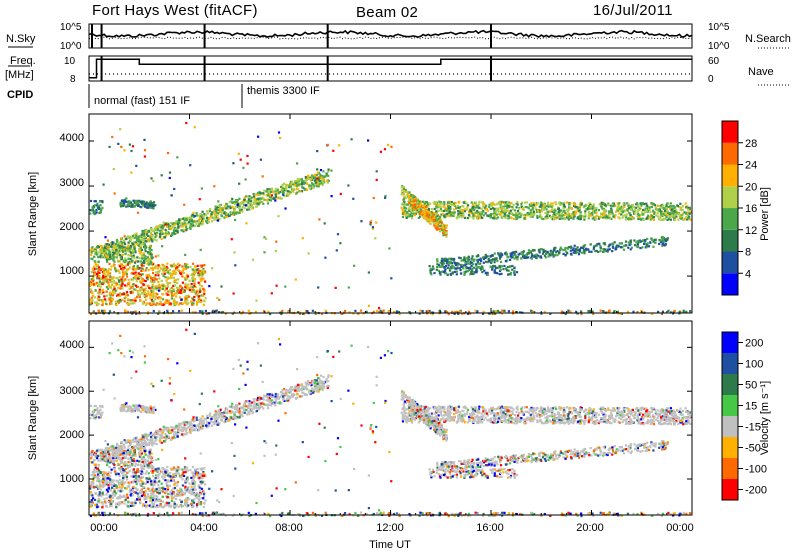  I want to click on power-echo-2008, so click(155, 233).